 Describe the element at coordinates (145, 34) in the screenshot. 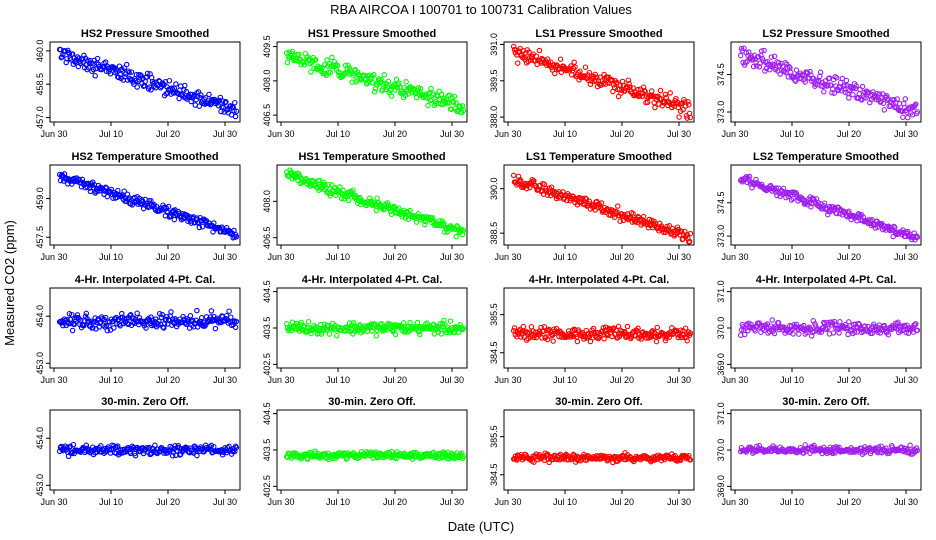

I see `panel-title: HS2 Pressure Smoothed` at that location.